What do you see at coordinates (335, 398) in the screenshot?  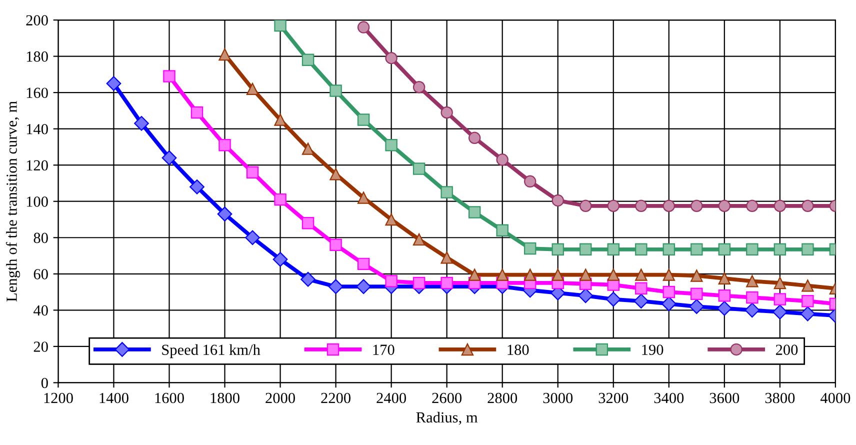 I see `x-tick-label: 2200` at bounding box center [335, 398].